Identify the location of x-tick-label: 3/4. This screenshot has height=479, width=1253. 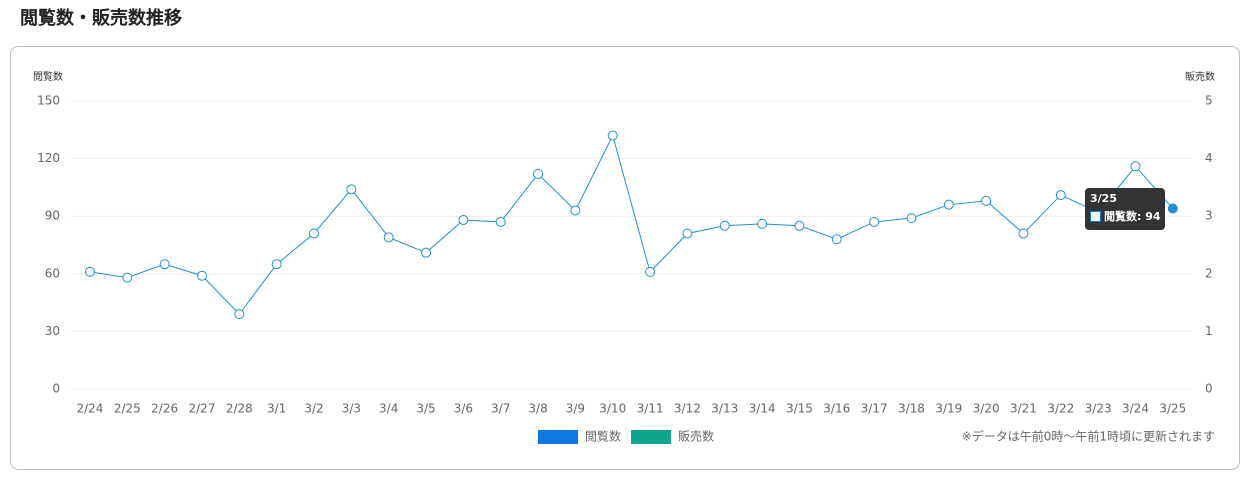
(388, 409).